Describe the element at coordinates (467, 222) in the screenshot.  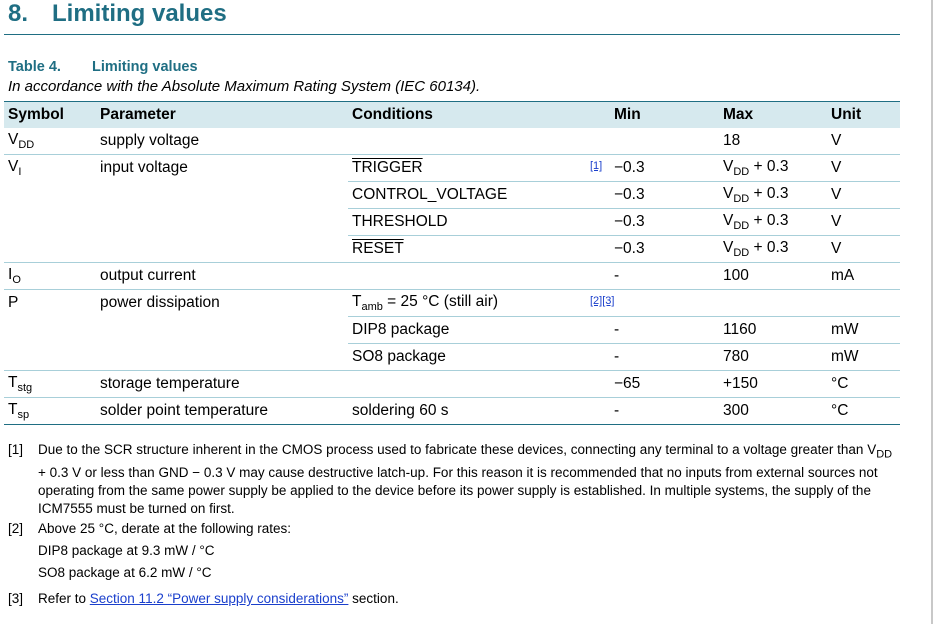
I see `conditions-cell: THRESHOLD` at that location.